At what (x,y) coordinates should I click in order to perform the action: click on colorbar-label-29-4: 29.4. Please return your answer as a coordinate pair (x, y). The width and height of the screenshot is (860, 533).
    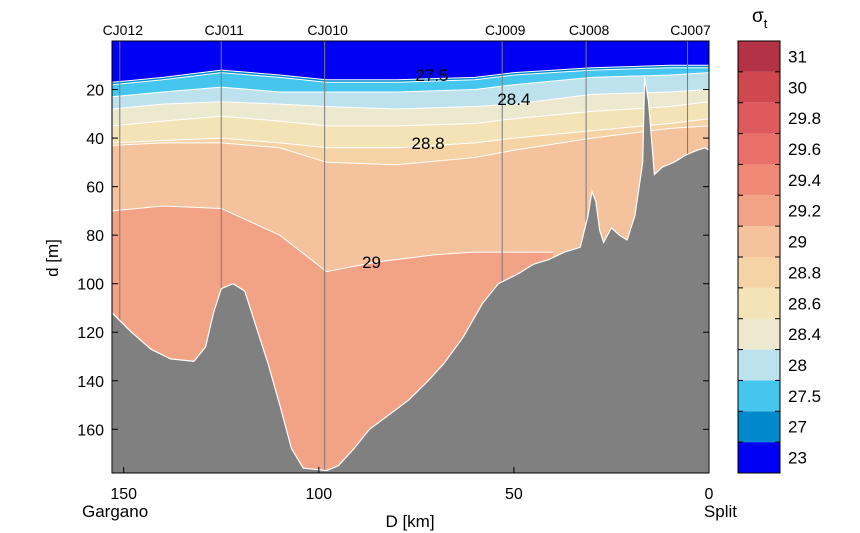
    Looking at the image, I should click on (804, 180).